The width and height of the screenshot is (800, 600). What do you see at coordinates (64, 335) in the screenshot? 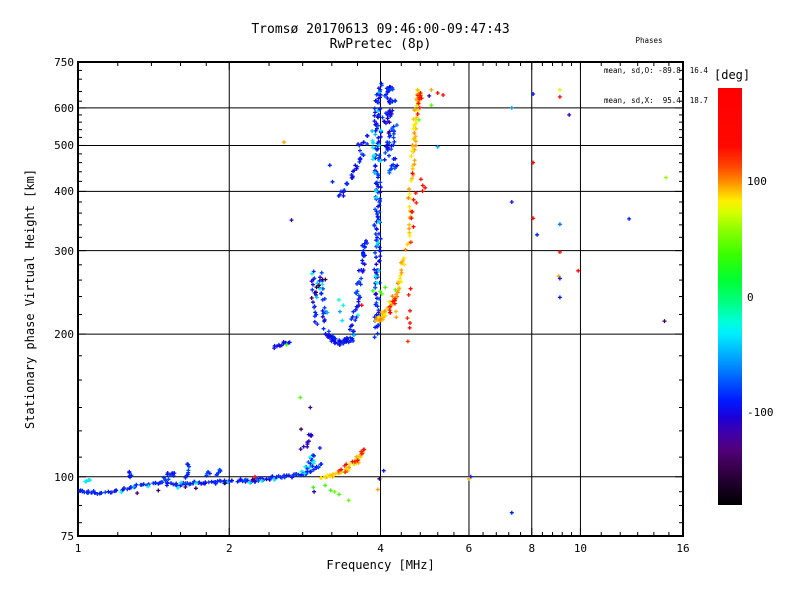
I see `y-tick-label: 200` at bounding box center [64, 335].